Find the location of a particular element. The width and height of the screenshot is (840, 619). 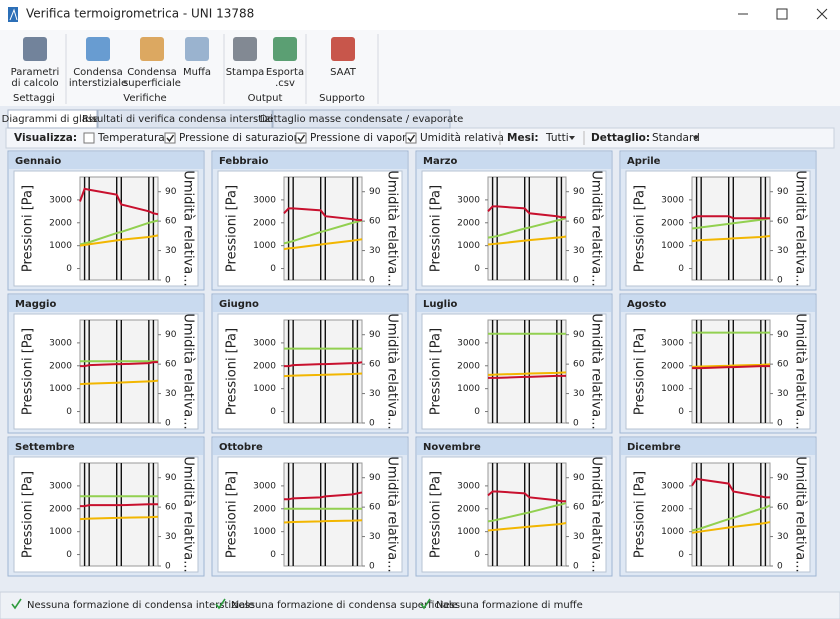

month-title: Marzo is located at coordinates (440, 161).